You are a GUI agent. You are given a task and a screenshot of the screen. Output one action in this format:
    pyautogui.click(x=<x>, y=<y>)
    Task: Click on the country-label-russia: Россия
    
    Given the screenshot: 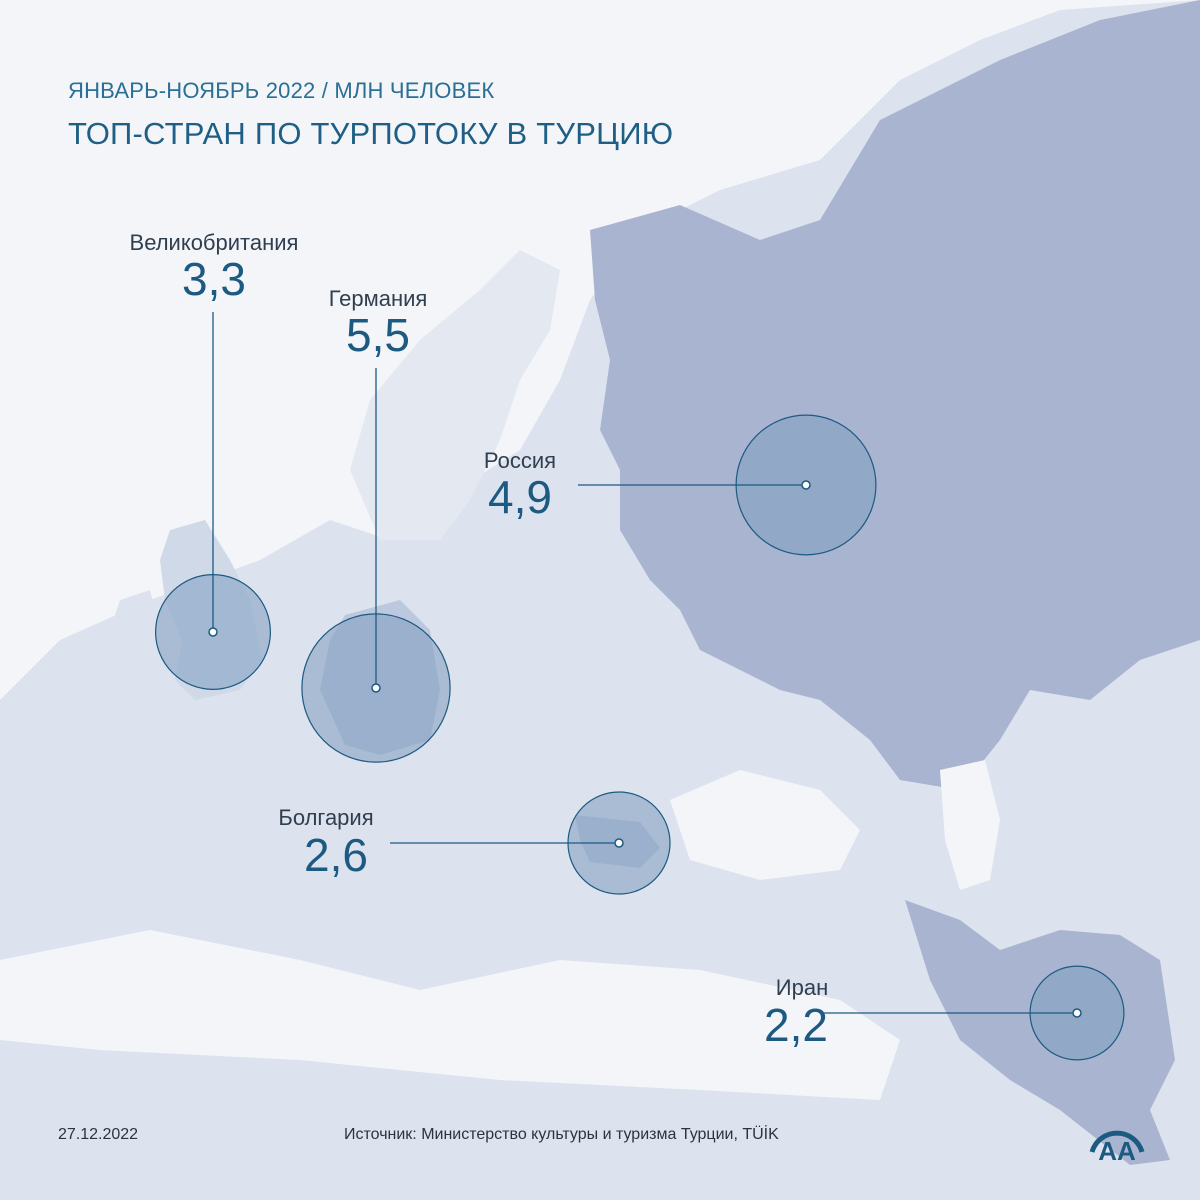 What is the action you would take?
    pyautogui.click(x=520, y=460)
    